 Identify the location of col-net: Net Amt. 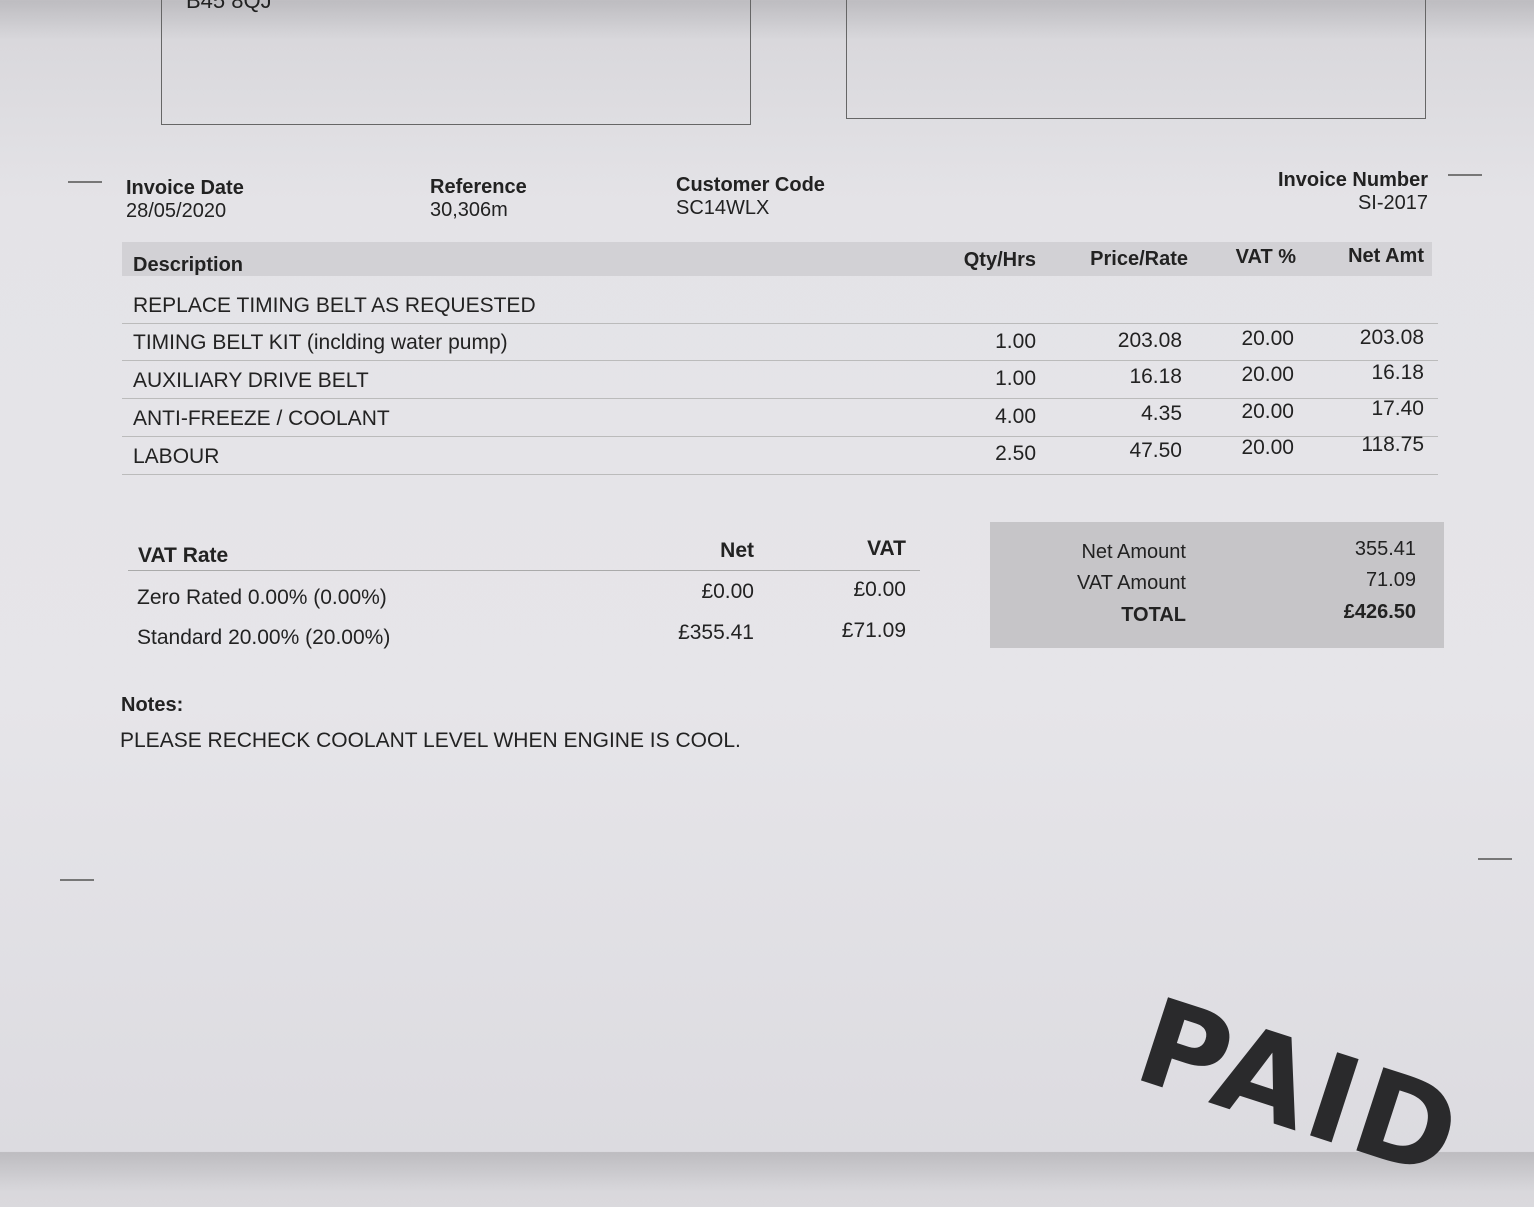
(1386, 256).